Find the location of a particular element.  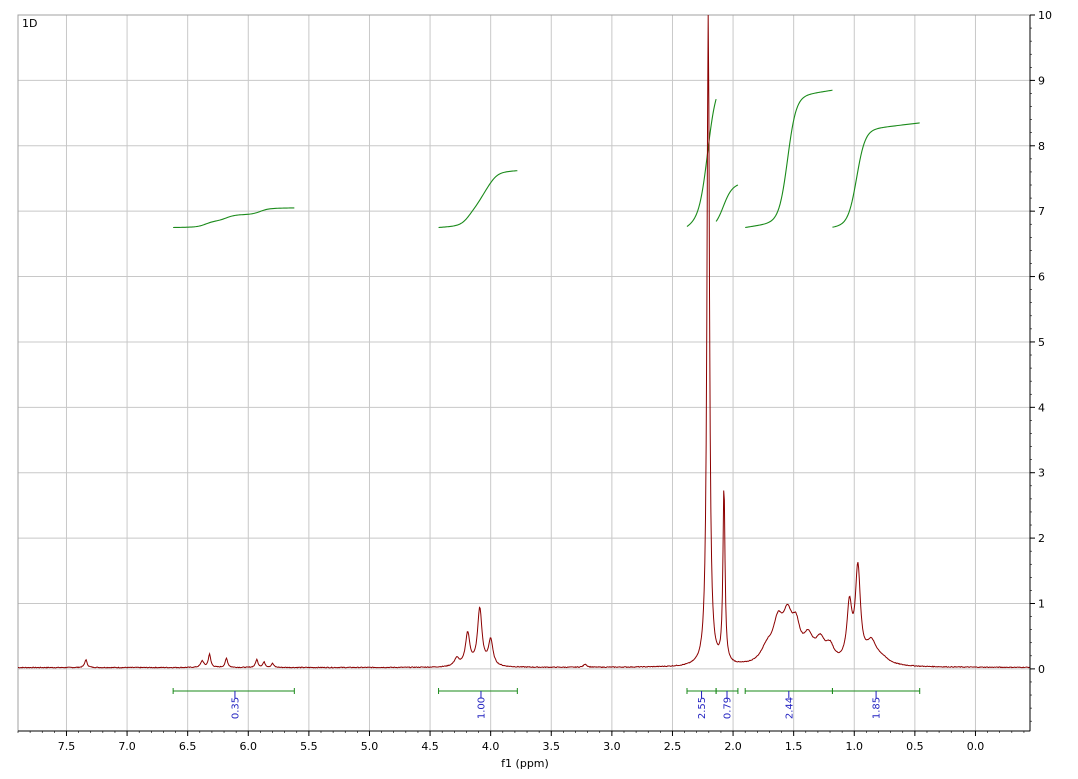

y-tick-label: 10 is located at coordinates (1045, 15).